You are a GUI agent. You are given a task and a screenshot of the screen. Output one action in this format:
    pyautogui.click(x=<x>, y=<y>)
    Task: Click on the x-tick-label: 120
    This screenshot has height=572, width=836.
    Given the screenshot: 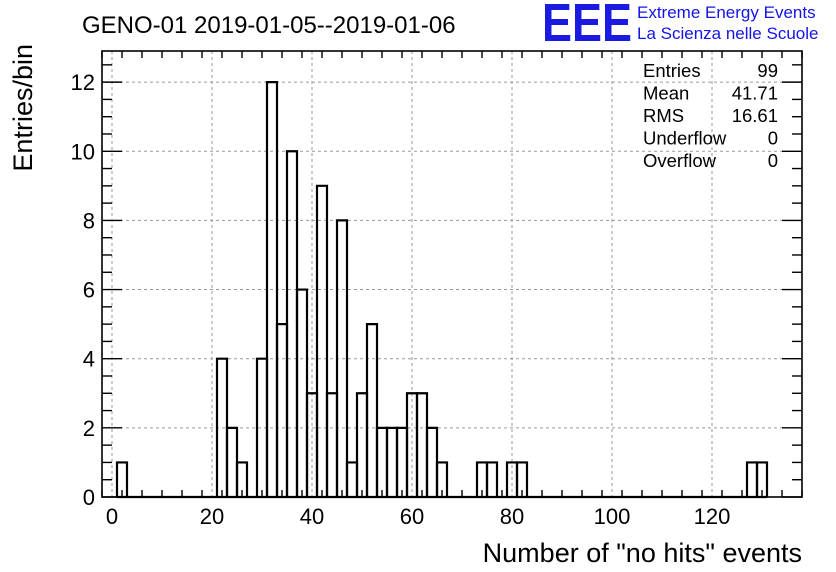 What is the action you would take?
    pyautogui.click(x=712, y=516)
    